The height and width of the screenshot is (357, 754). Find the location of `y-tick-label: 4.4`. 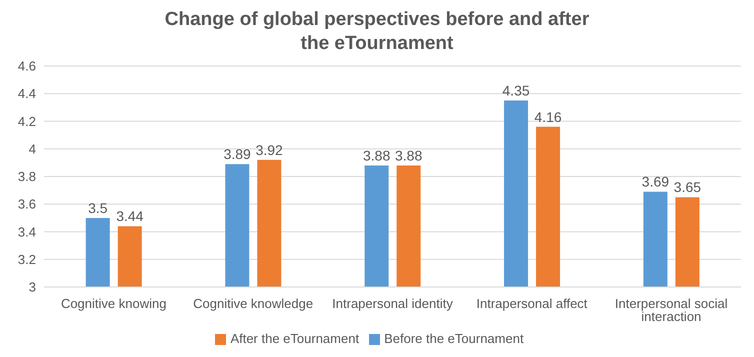

y-tick-label: 4.4 is located at coordinates (27, 94).